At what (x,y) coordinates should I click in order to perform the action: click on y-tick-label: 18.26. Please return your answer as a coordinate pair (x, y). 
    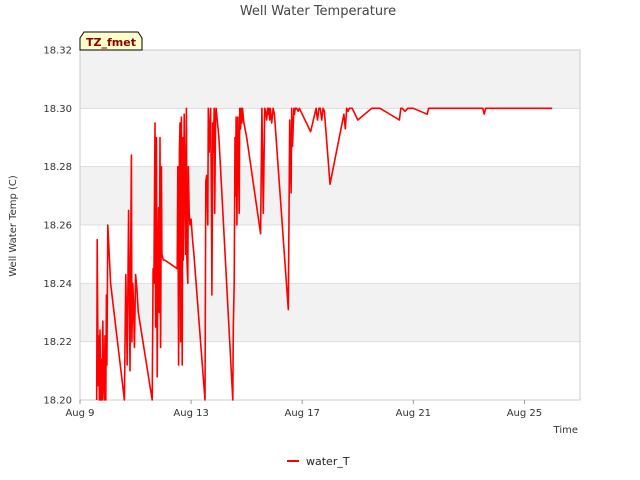
    Looking at the image, I should click on (57, 226).